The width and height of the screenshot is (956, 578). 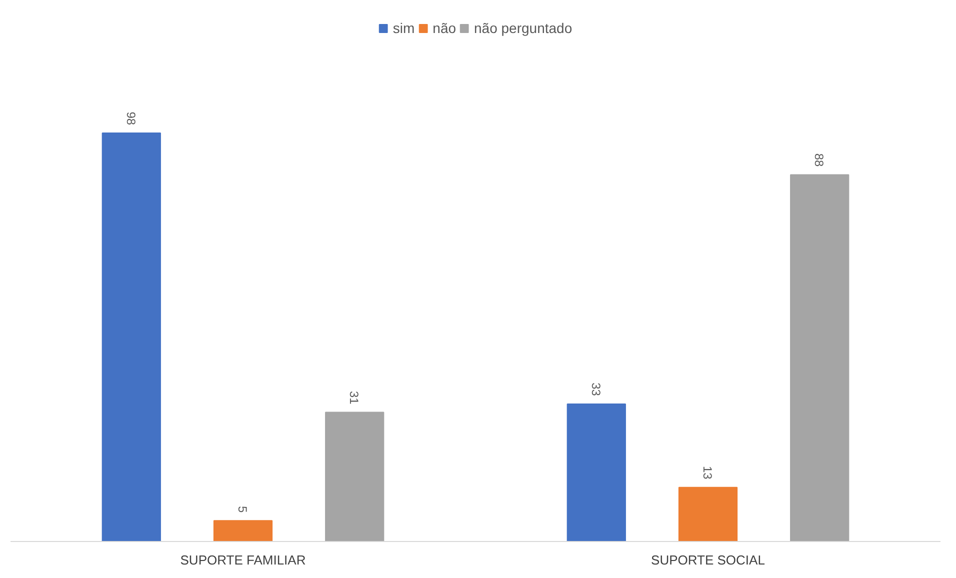 I want to click on legend-label: não, so click(x=444, y=28).